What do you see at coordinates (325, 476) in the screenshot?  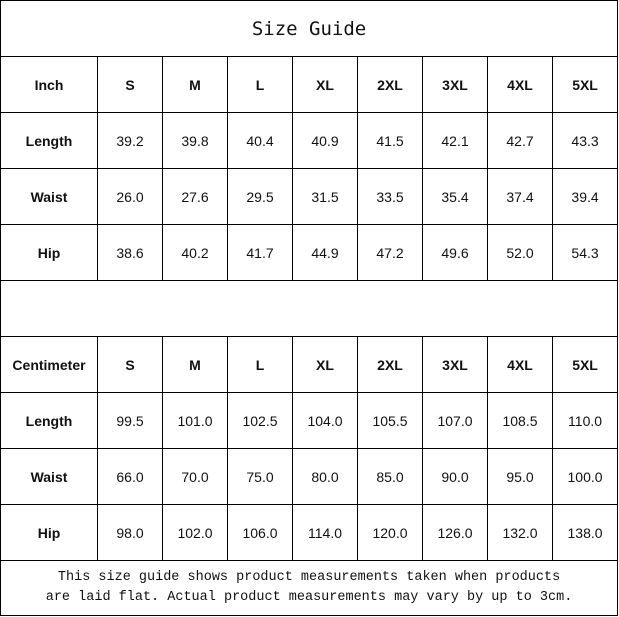 I see `value-cell: 80.0` at bounding box center [325, 476].